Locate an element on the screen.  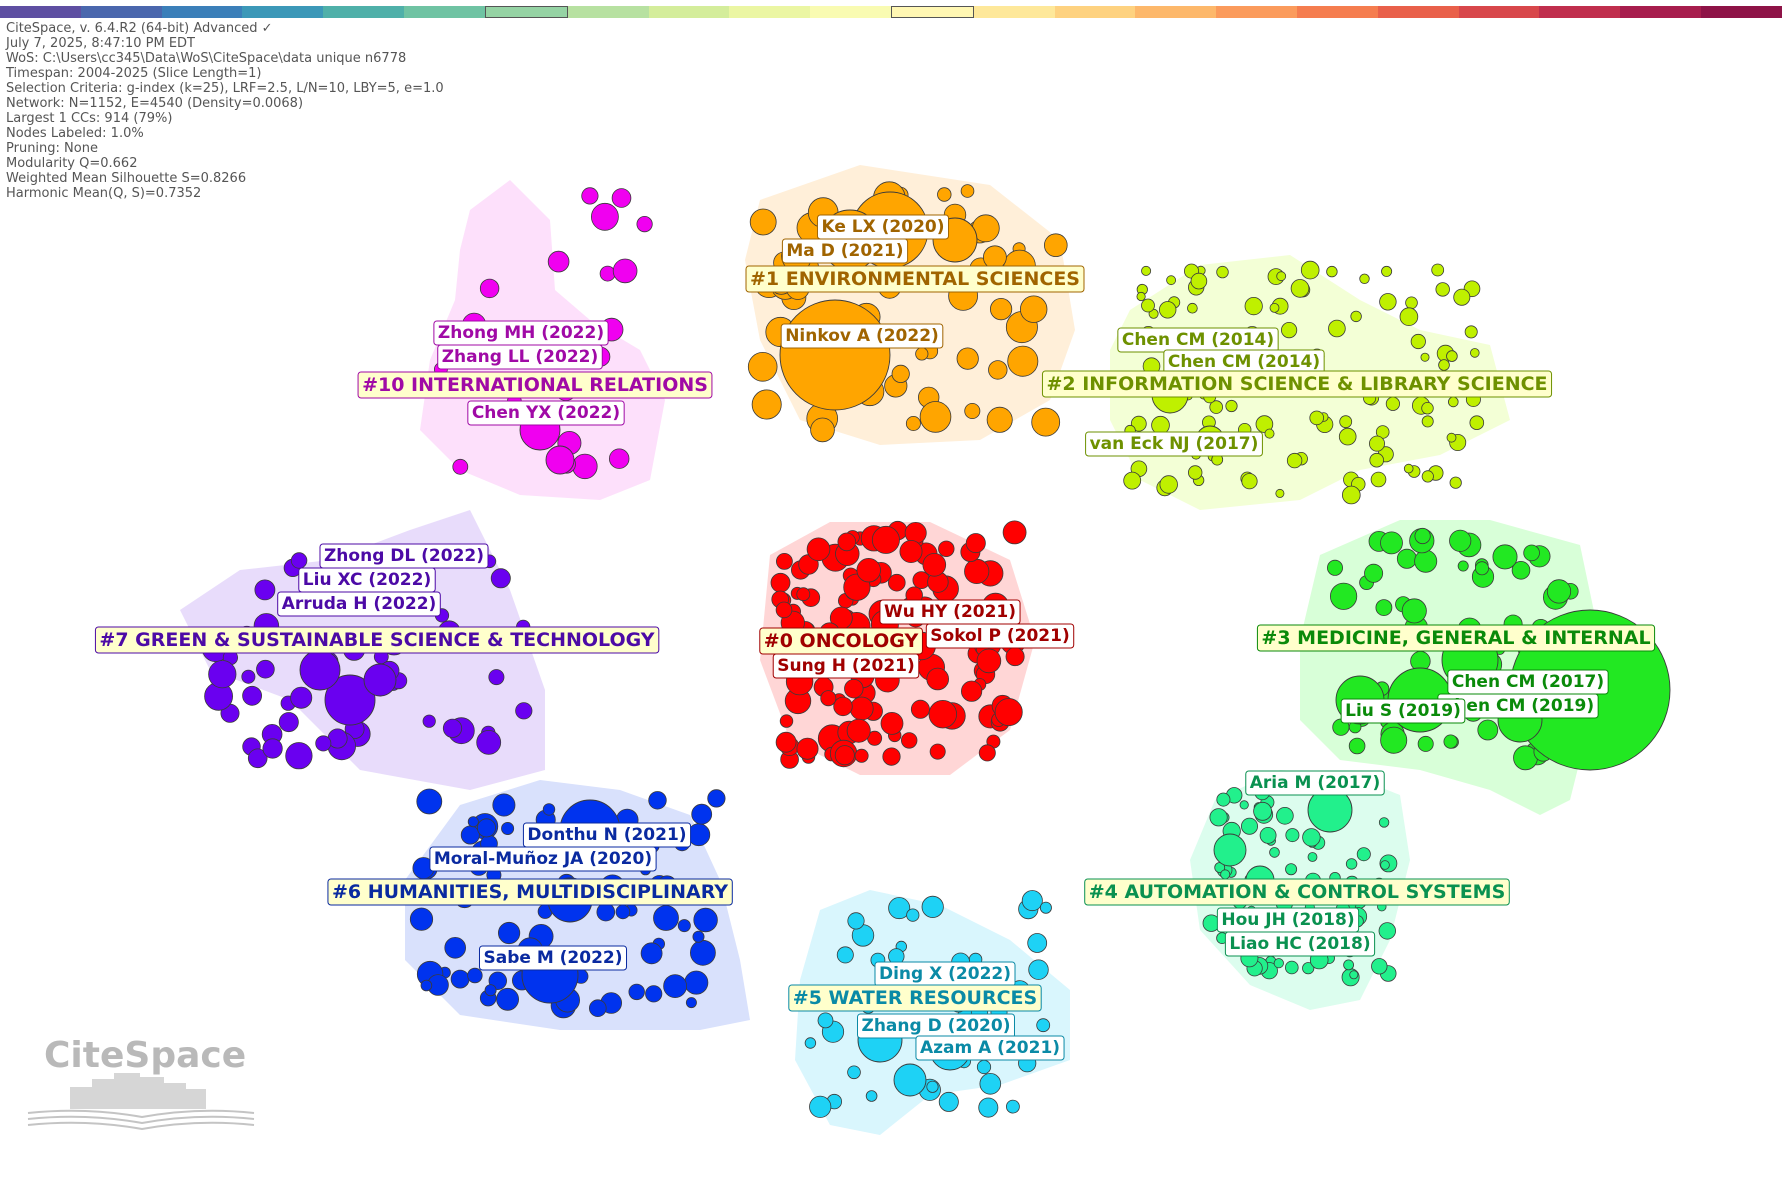
cluster-label: #5 WATER RESOURCES is located at coordinates (915, 998).